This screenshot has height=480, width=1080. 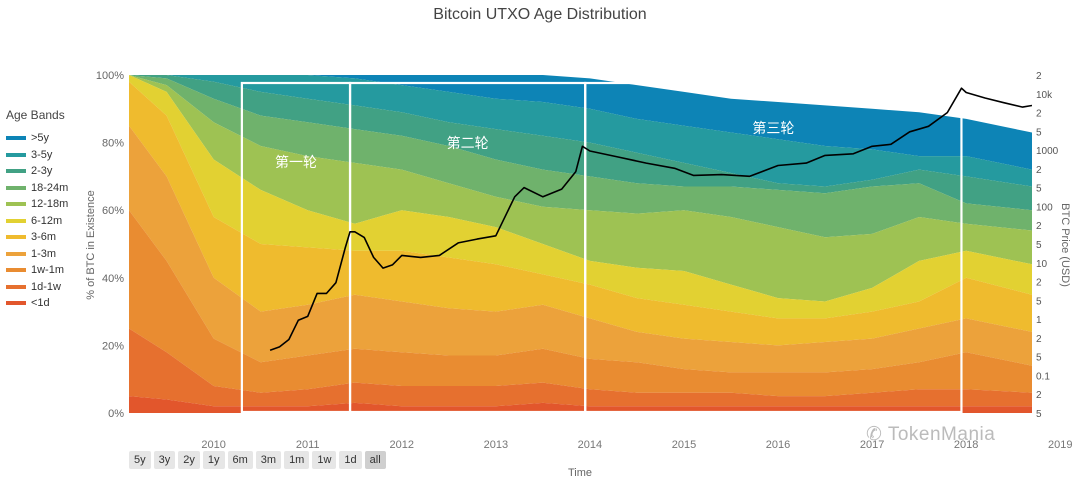 I want to click on legend-item: 2-3y, so click(x=37, y=171).